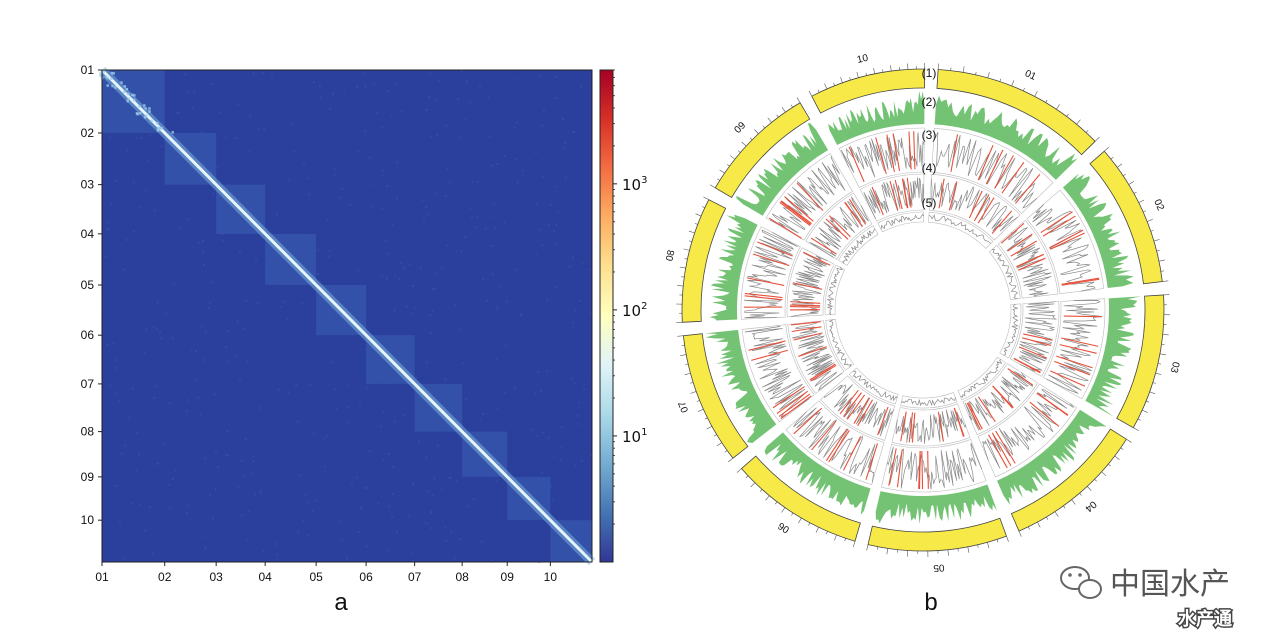 The width and height of the screenshot is (1280, 640). I want to click on circos-chr-label-03: 03, so click(1174, 368).